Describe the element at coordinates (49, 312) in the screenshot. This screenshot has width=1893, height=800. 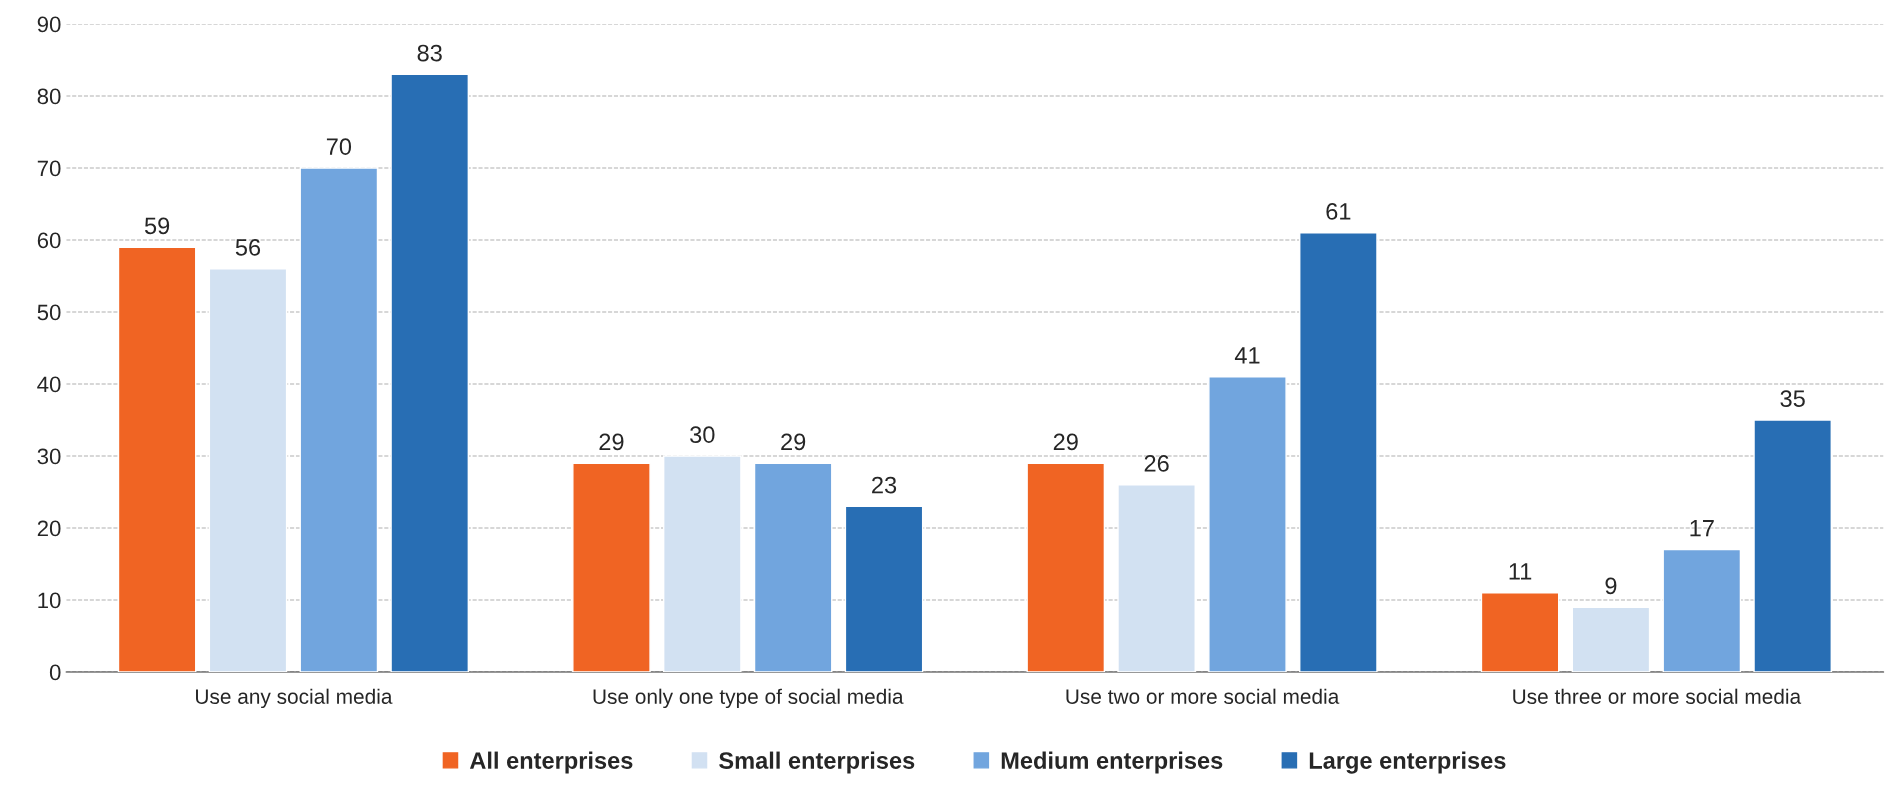
I see `y-tick-label: 50` at that location.